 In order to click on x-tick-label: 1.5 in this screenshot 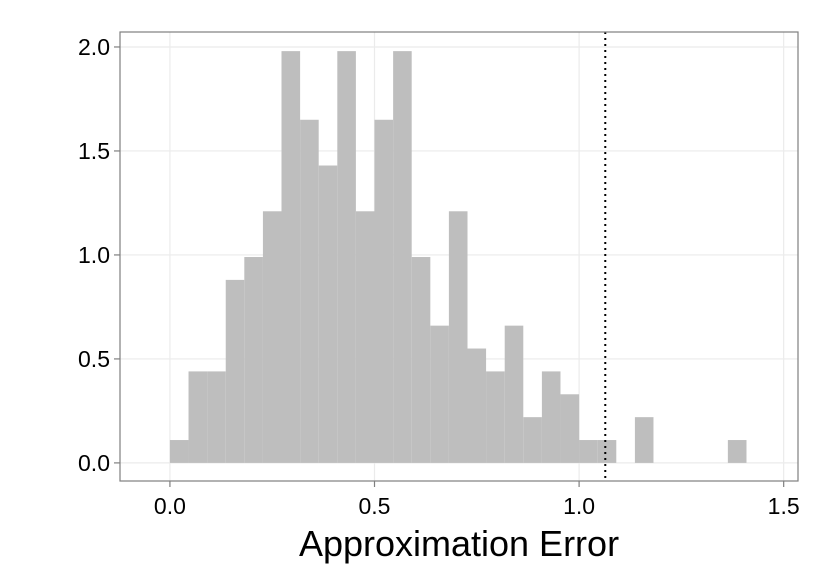, I will do `click(784, 506)`.